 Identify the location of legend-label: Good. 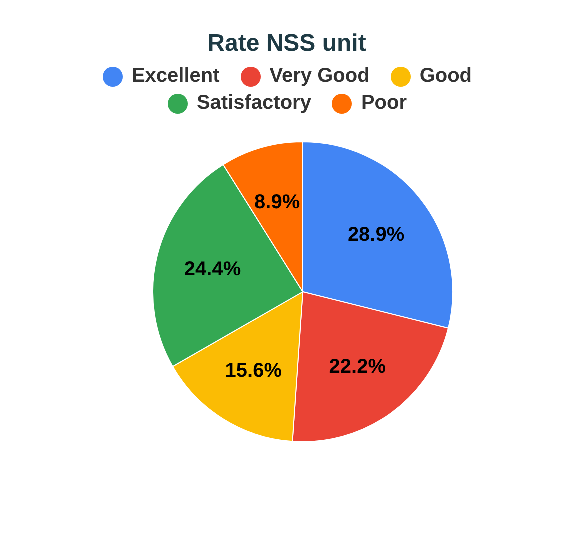
(445, 76).